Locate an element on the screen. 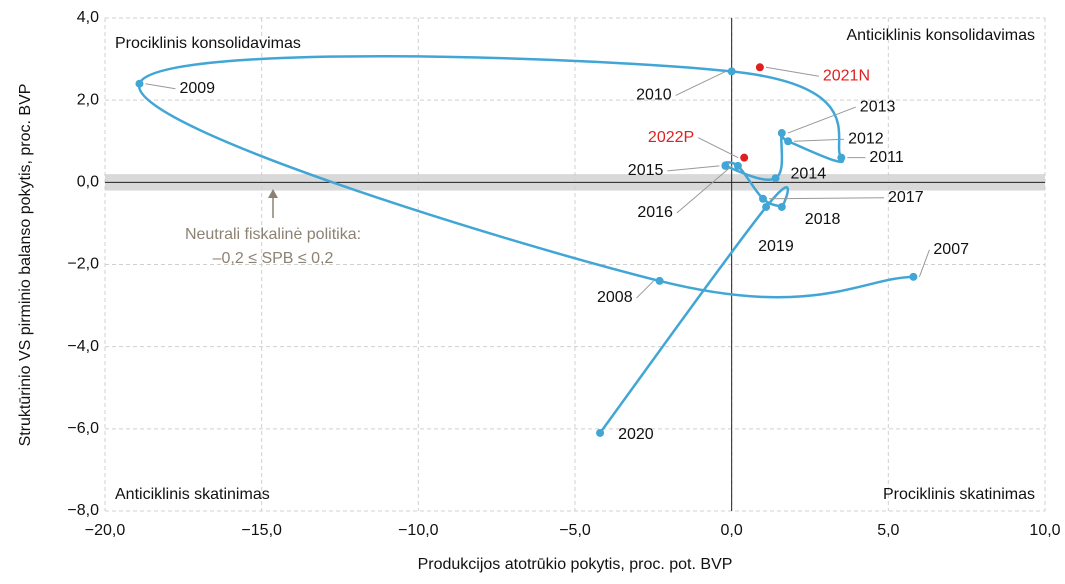  quadrant-label: Prociklinis konsolidavimas is located at coordinates (208, 43).